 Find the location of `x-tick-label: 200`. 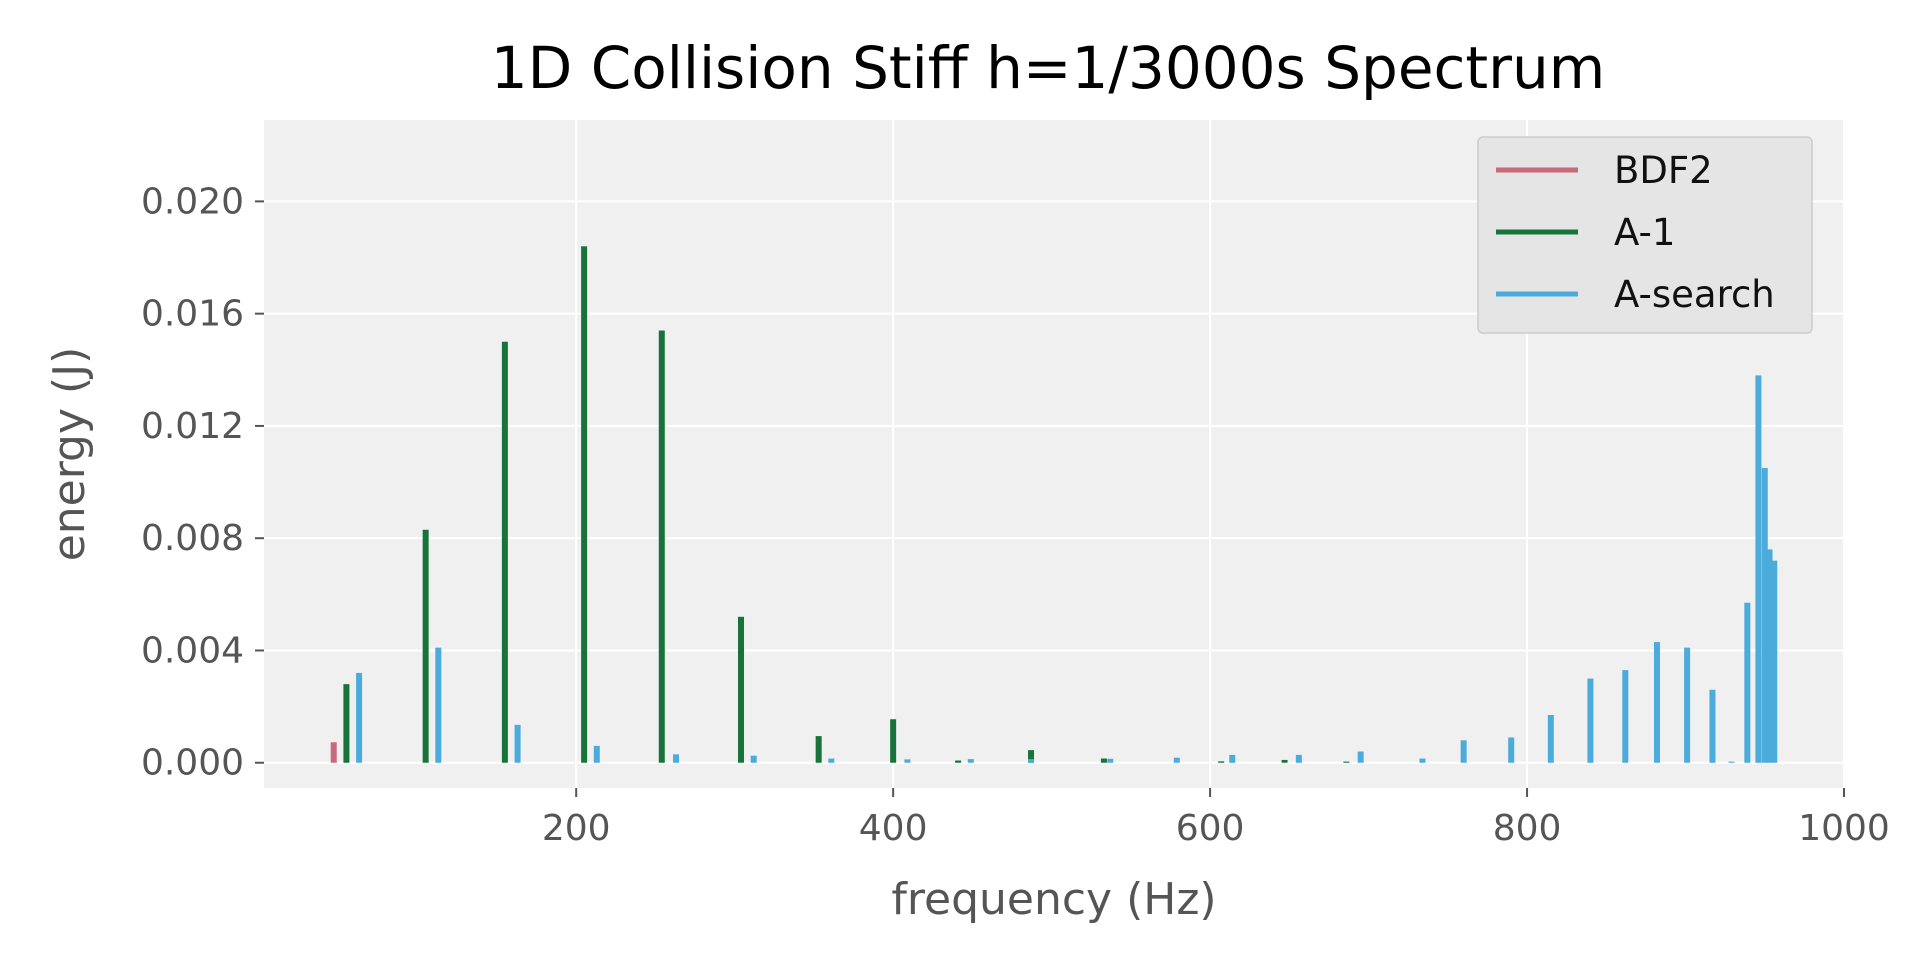

x-tick-label: 200 is located at coordinates (576, 828).